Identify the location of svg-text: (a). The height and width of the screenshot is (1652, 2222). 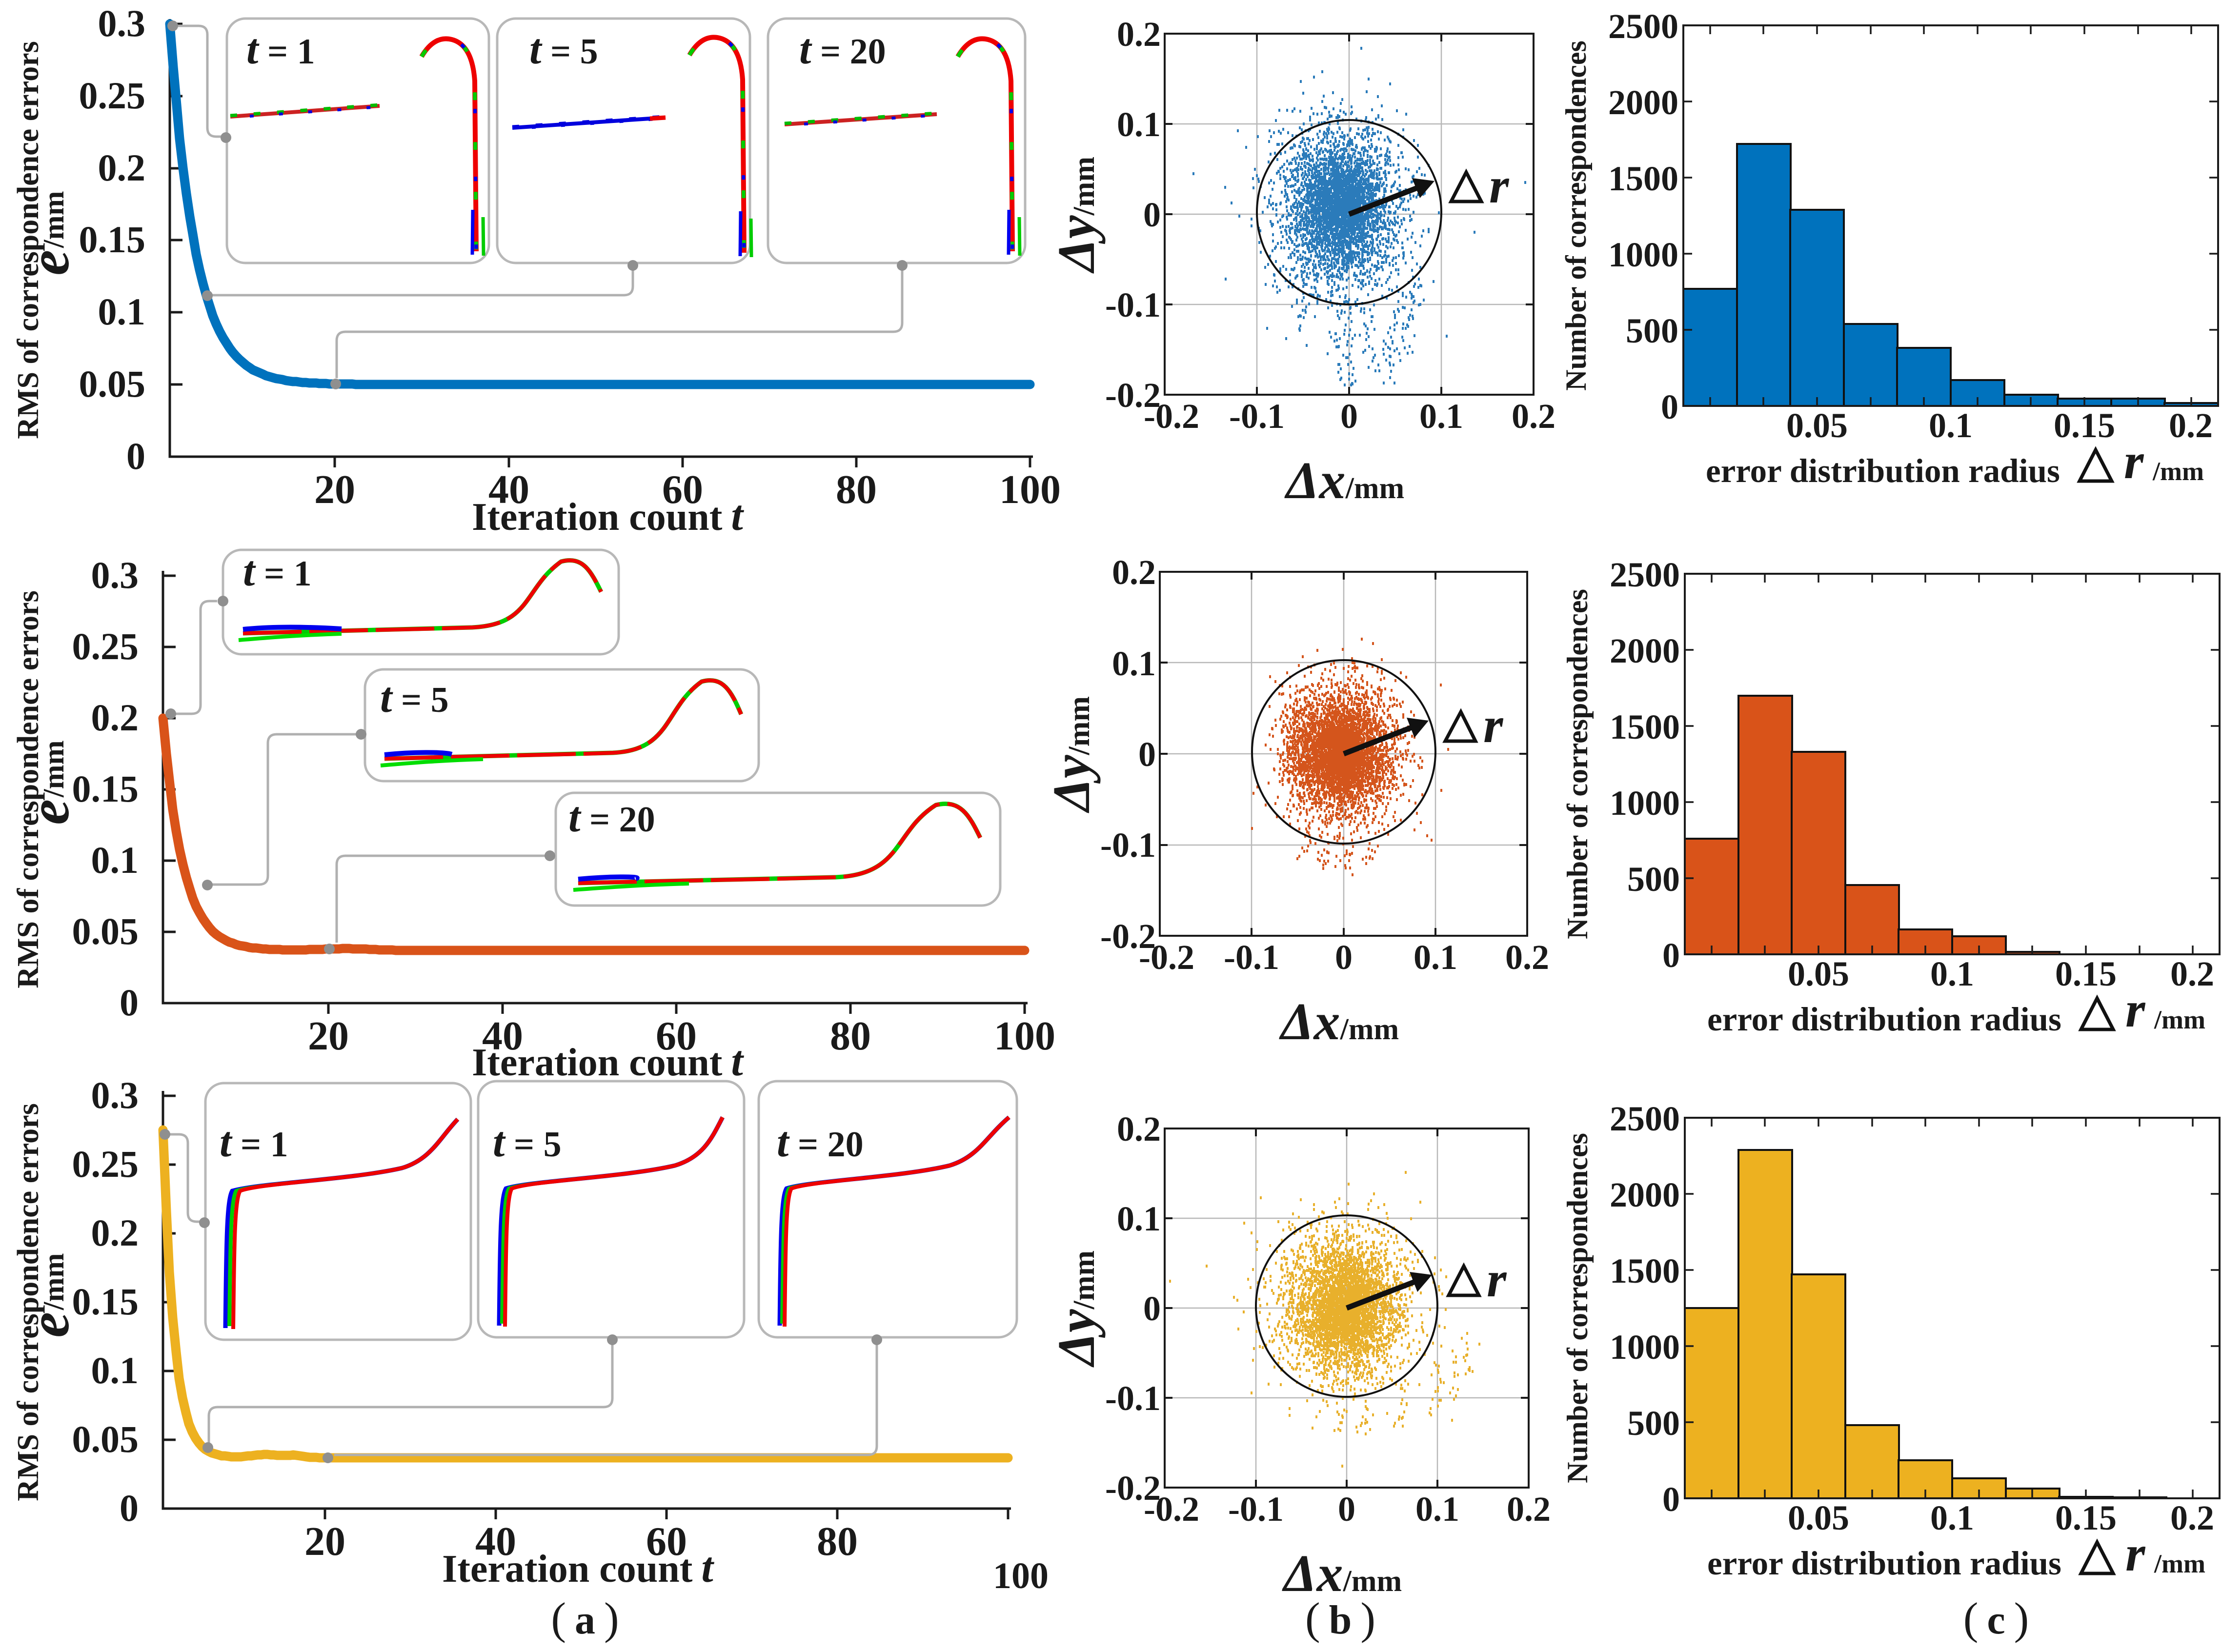
(585, 1618).